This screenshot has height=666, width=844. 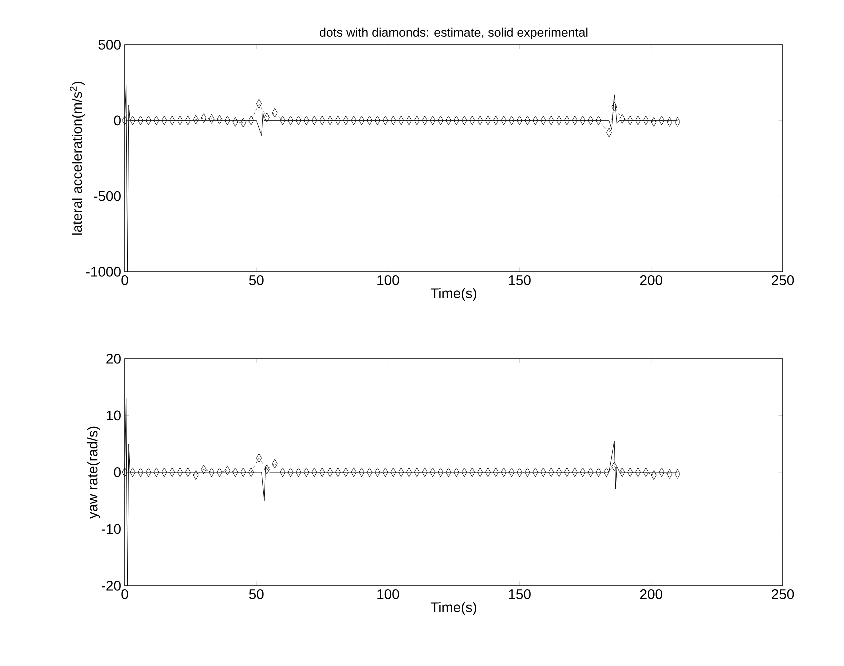 I want to click on y-tick-label: 500, so click(x=109, y=45).